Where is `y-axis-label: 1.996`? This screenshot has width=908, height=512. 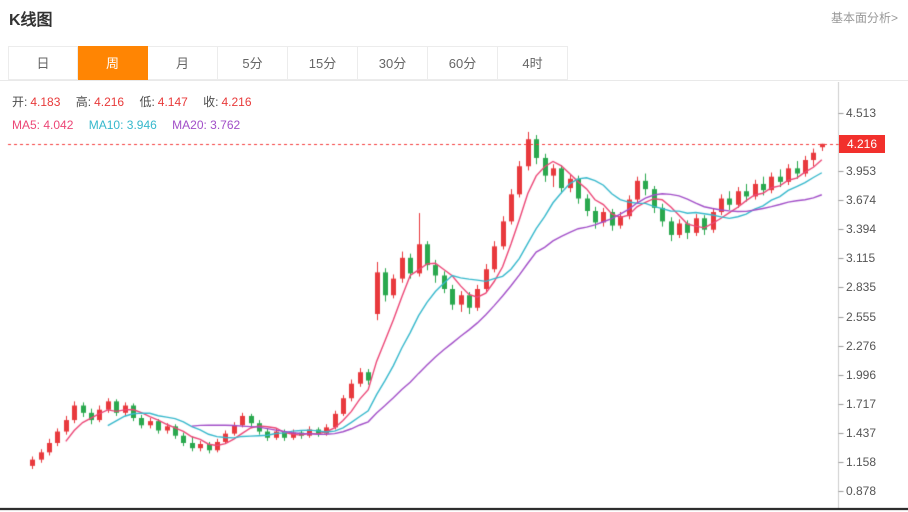
y-axis-label: 1.996 is located at coordinates (861, 374).